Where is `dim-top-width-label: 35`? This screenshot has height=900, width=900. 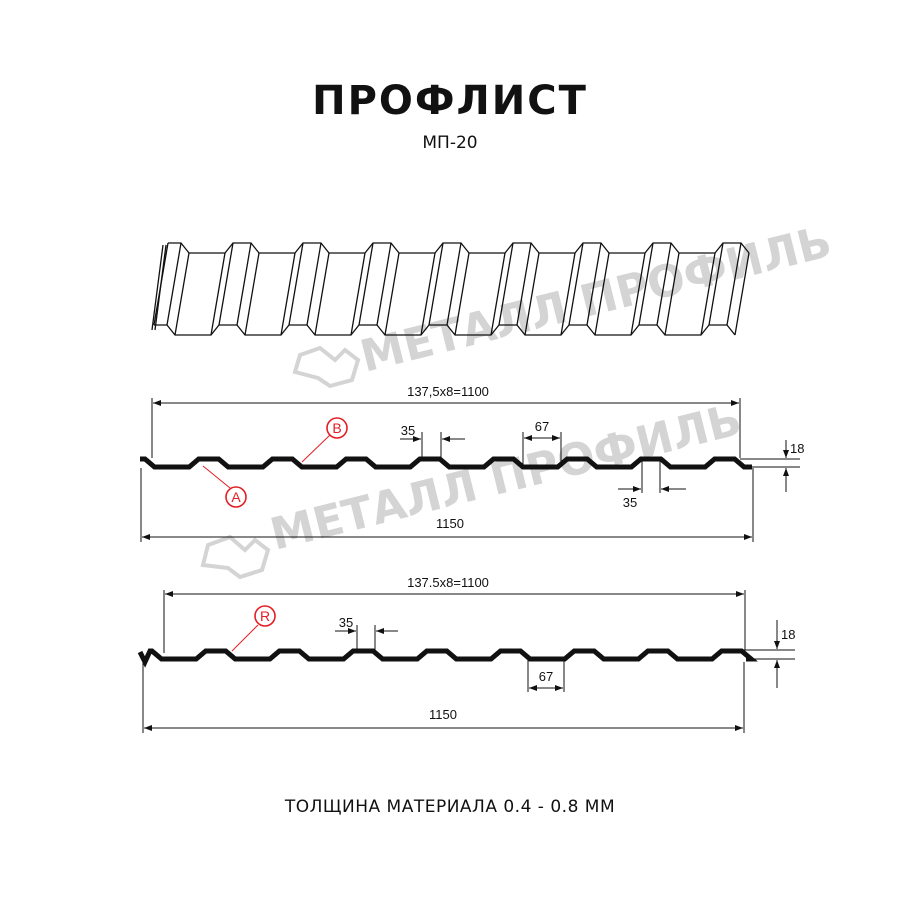
dim-top-width-label: 35 is located at coordinates (408, 430).